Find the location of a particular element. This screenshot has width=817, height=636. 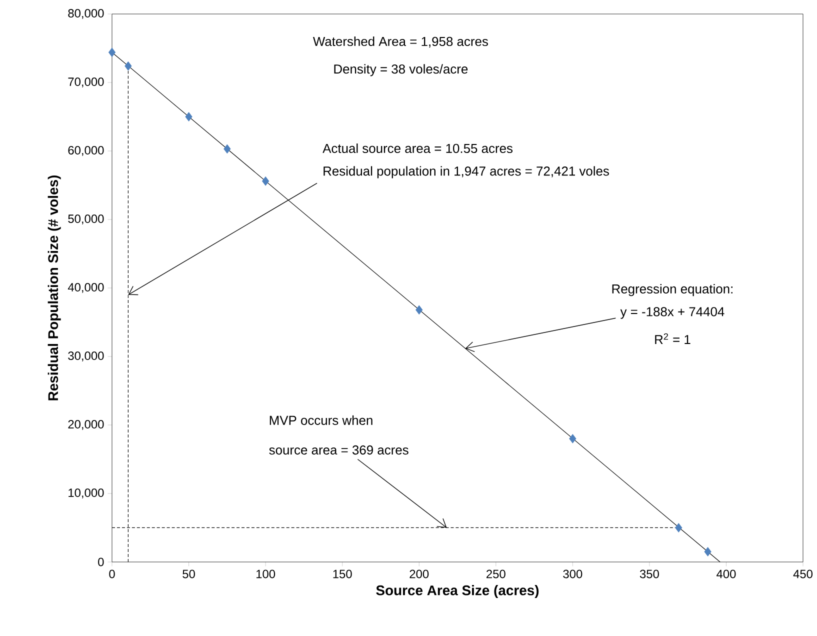

y-tick-label: 10,000 is located at coordinates (86, 493).